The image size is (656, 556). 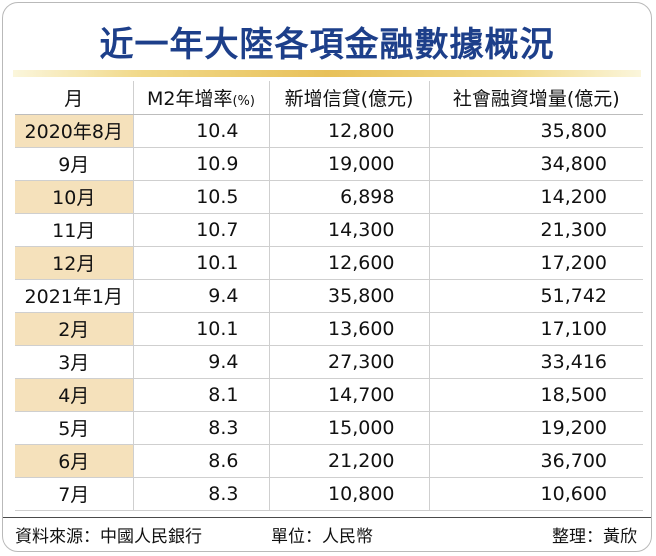 What do you see at coordinates (74, 197) in the screenshot?
I see `cell-month: 10月` at bounding box center [74, 197].